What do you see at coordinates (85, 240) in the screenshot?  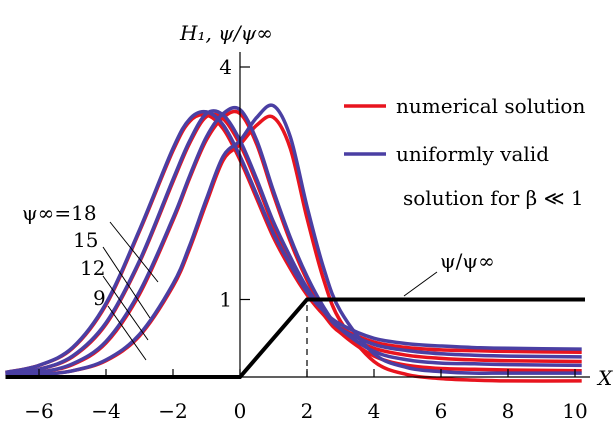 I see `curve-label-15: 15` at bounding box center [85, 240].